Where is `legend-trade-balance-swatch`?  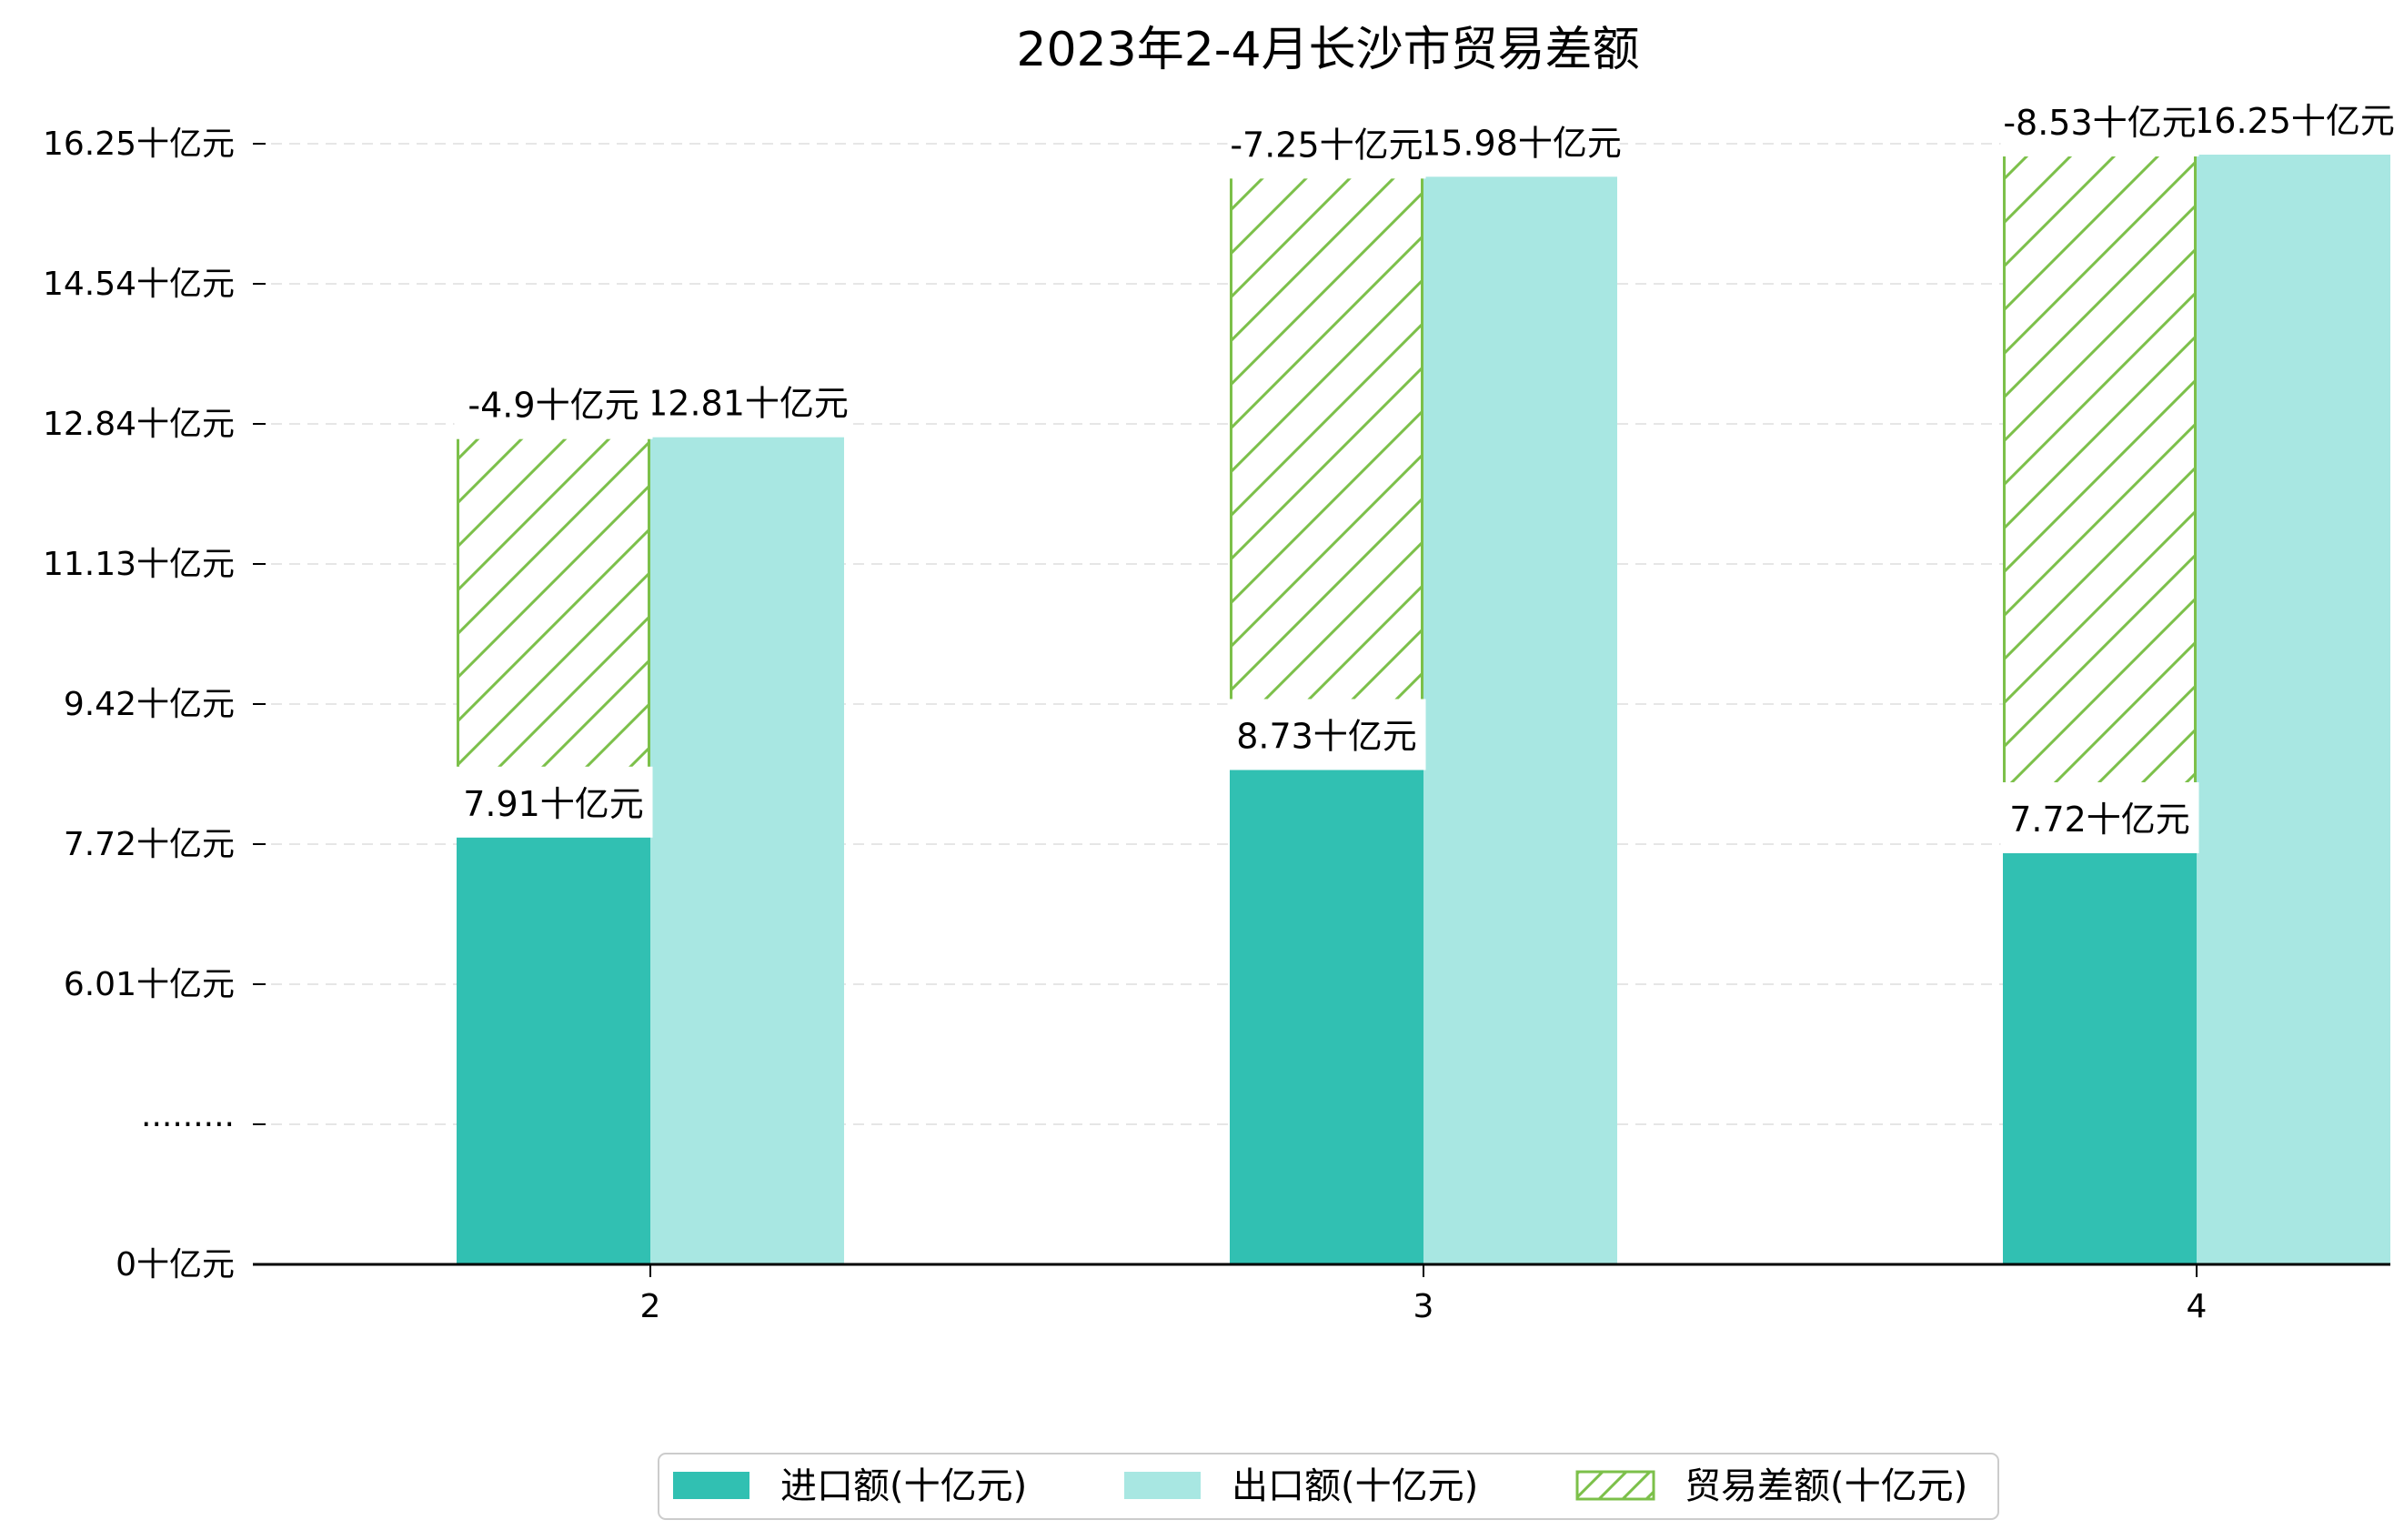 legend-trade-balance-swatch is located at coordinates (1615, 1485).